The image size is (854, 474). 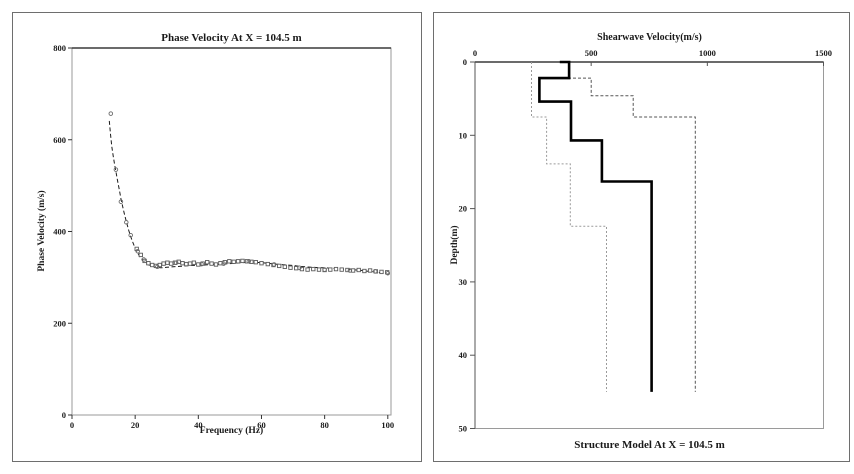 What do you see at coordinates (59, 323) in the screenshot?
I see `y-tick-label: 200` at bounding box center [59, 323].